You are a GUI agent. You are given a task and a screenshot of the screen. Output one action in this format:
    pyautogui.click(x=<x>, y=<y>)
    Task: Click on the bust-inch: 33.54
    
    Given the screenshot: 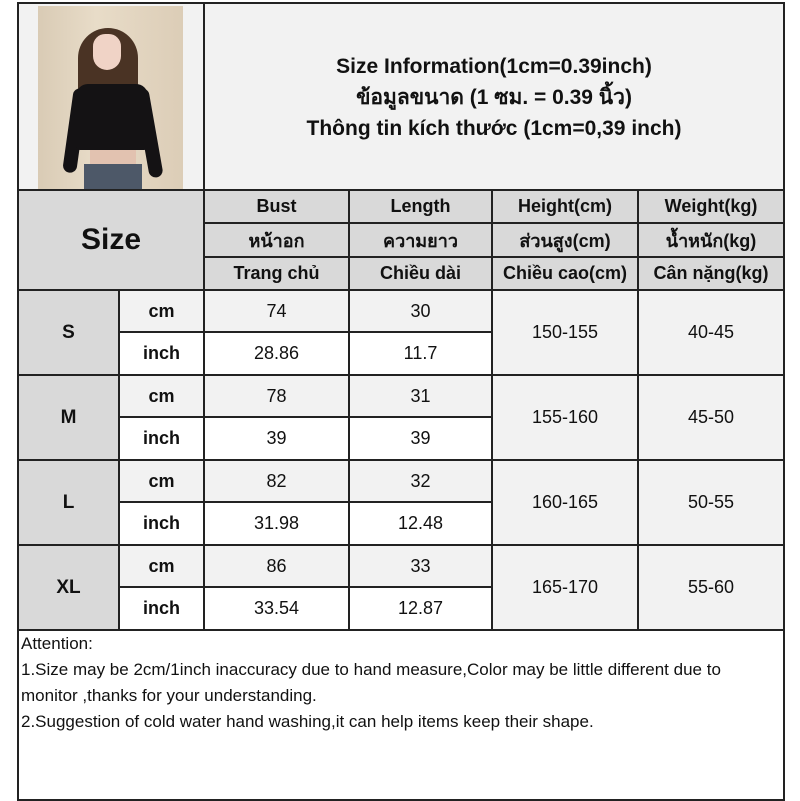 What is the action you would take?
    pyautogui.click(x=276, y=608)
    